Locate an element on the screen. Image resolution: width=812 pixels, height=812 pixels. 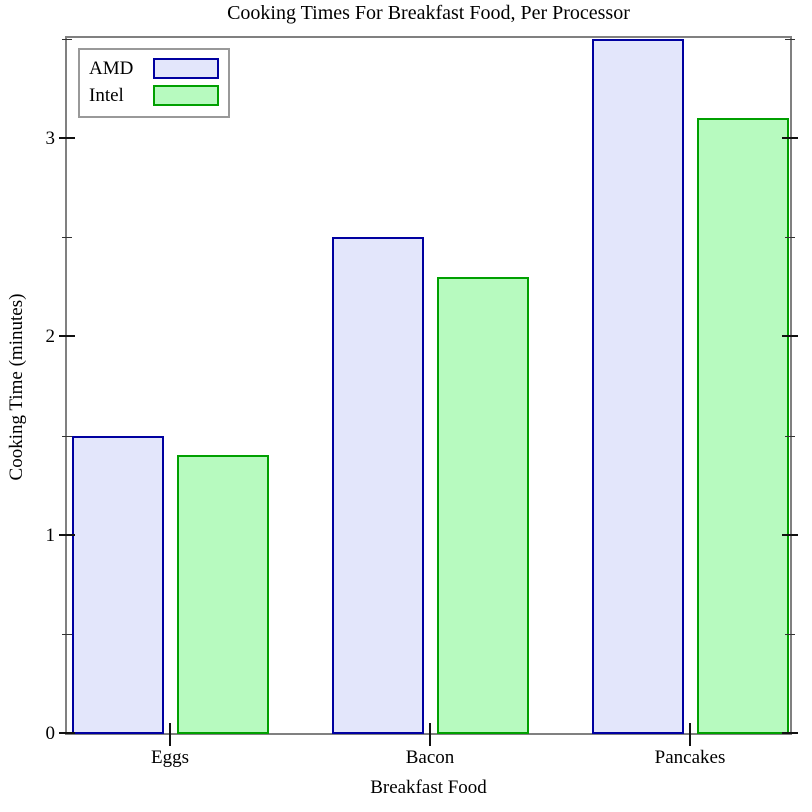
bar-intel-eggs is located at coordinates (223, 594).